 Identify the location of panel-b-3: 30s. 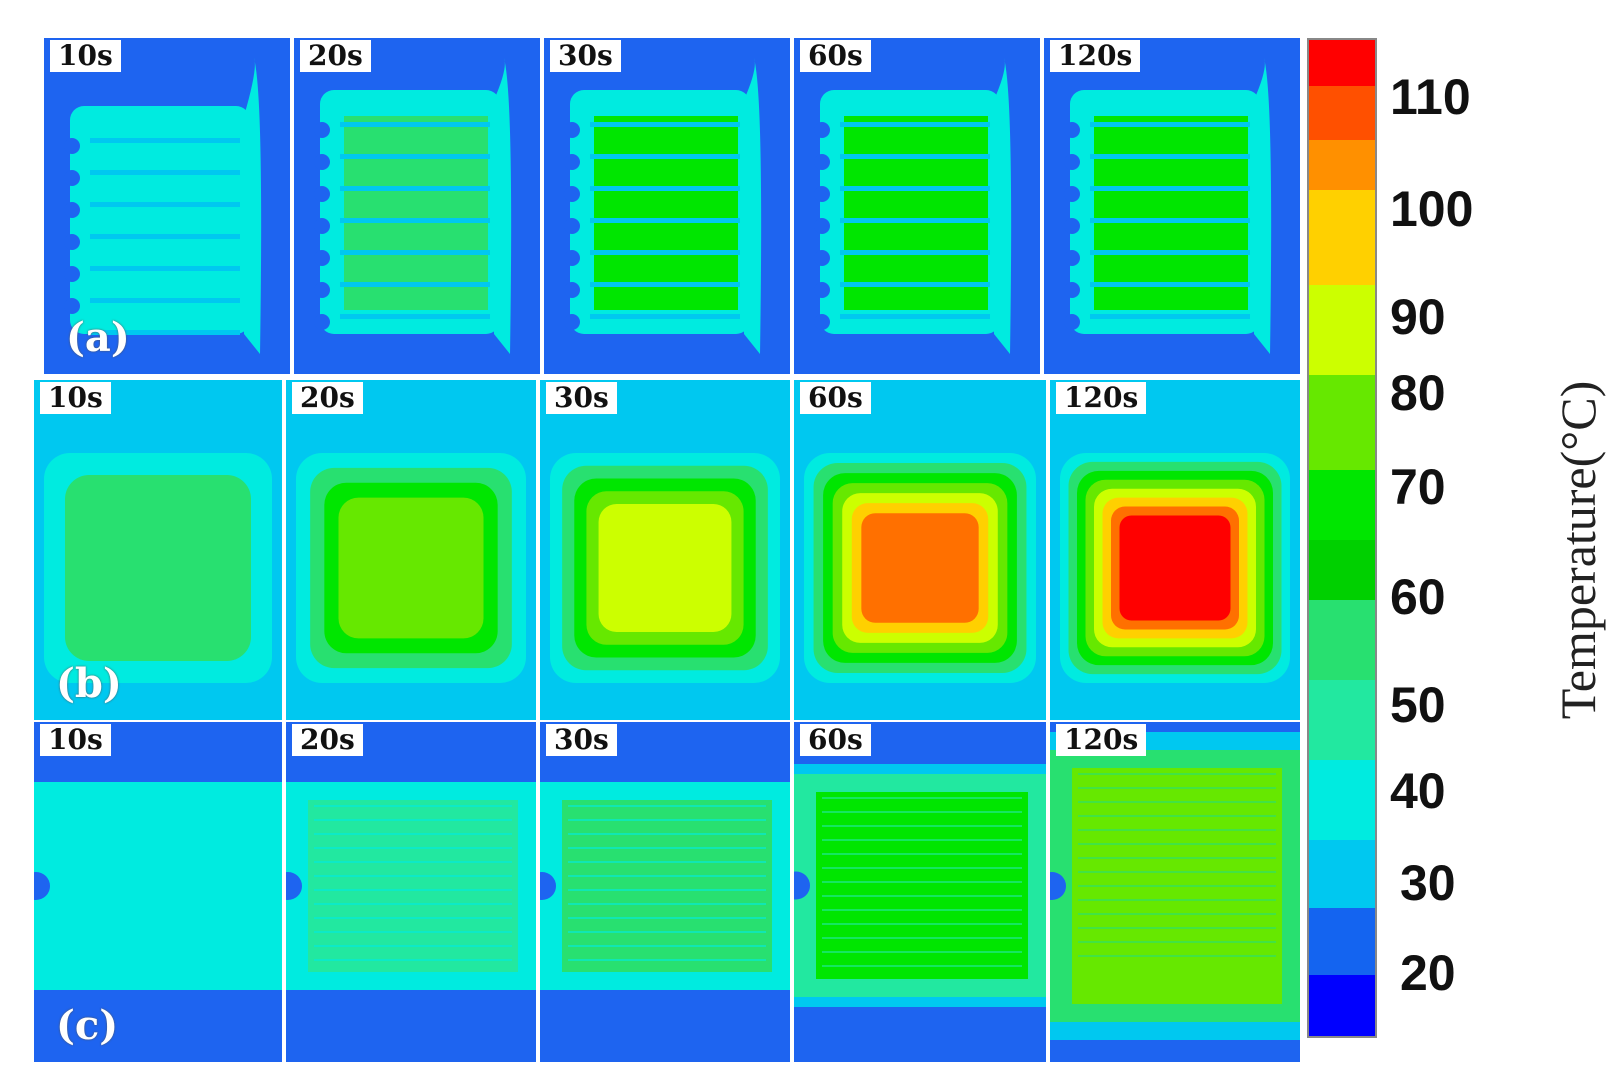
(665, 550).